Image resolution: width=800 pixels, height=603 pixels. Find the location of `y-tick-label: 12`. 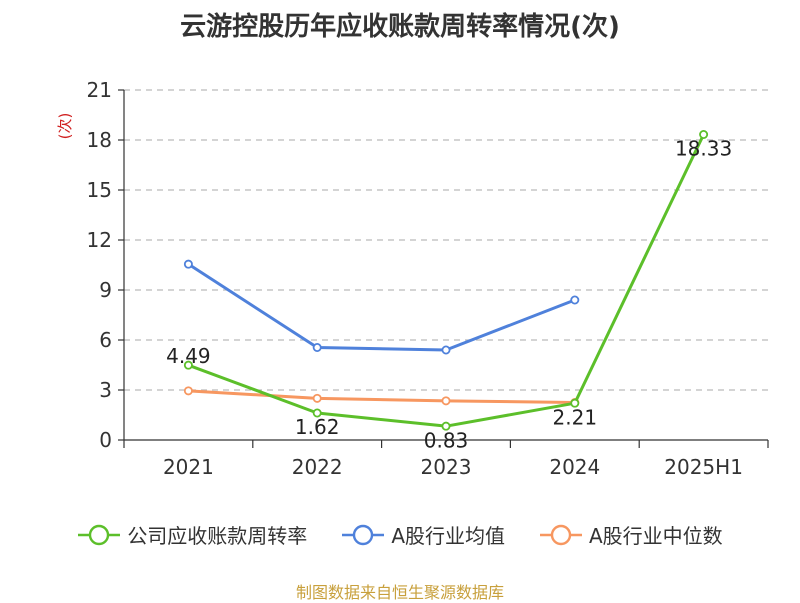

y-tick-label: 12 is located at coordinates (99, 240).